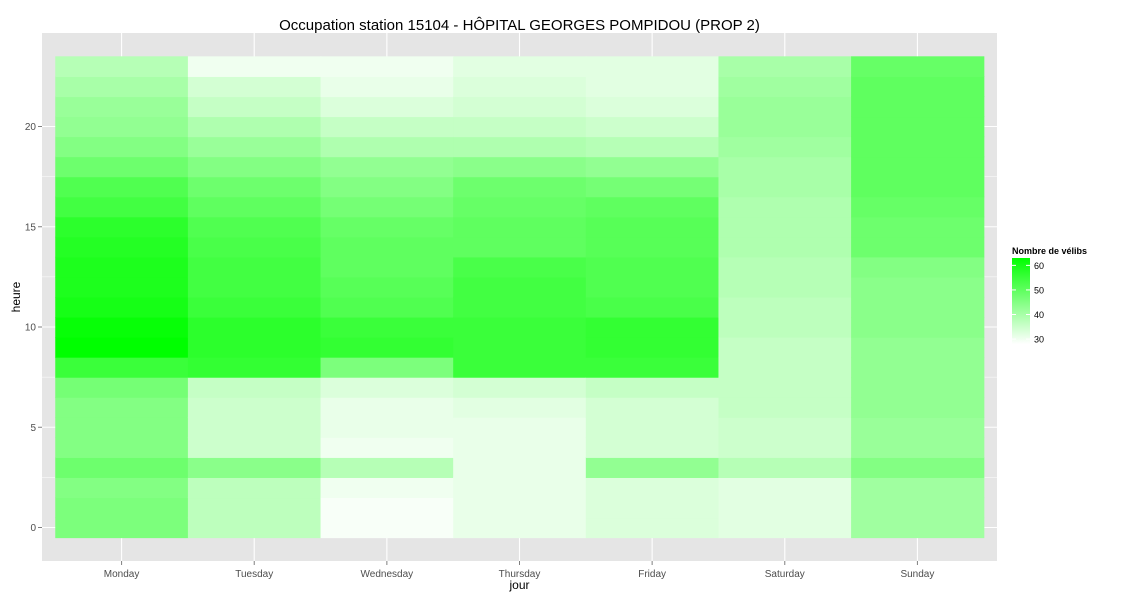 Image resolution: width=1125 pixels, height=600 pixels. What do you see at coordinates (1049, 251) in the screenshot?
I see `legend-title: Nombre de vélibs` at bounding box center [1049, 251].